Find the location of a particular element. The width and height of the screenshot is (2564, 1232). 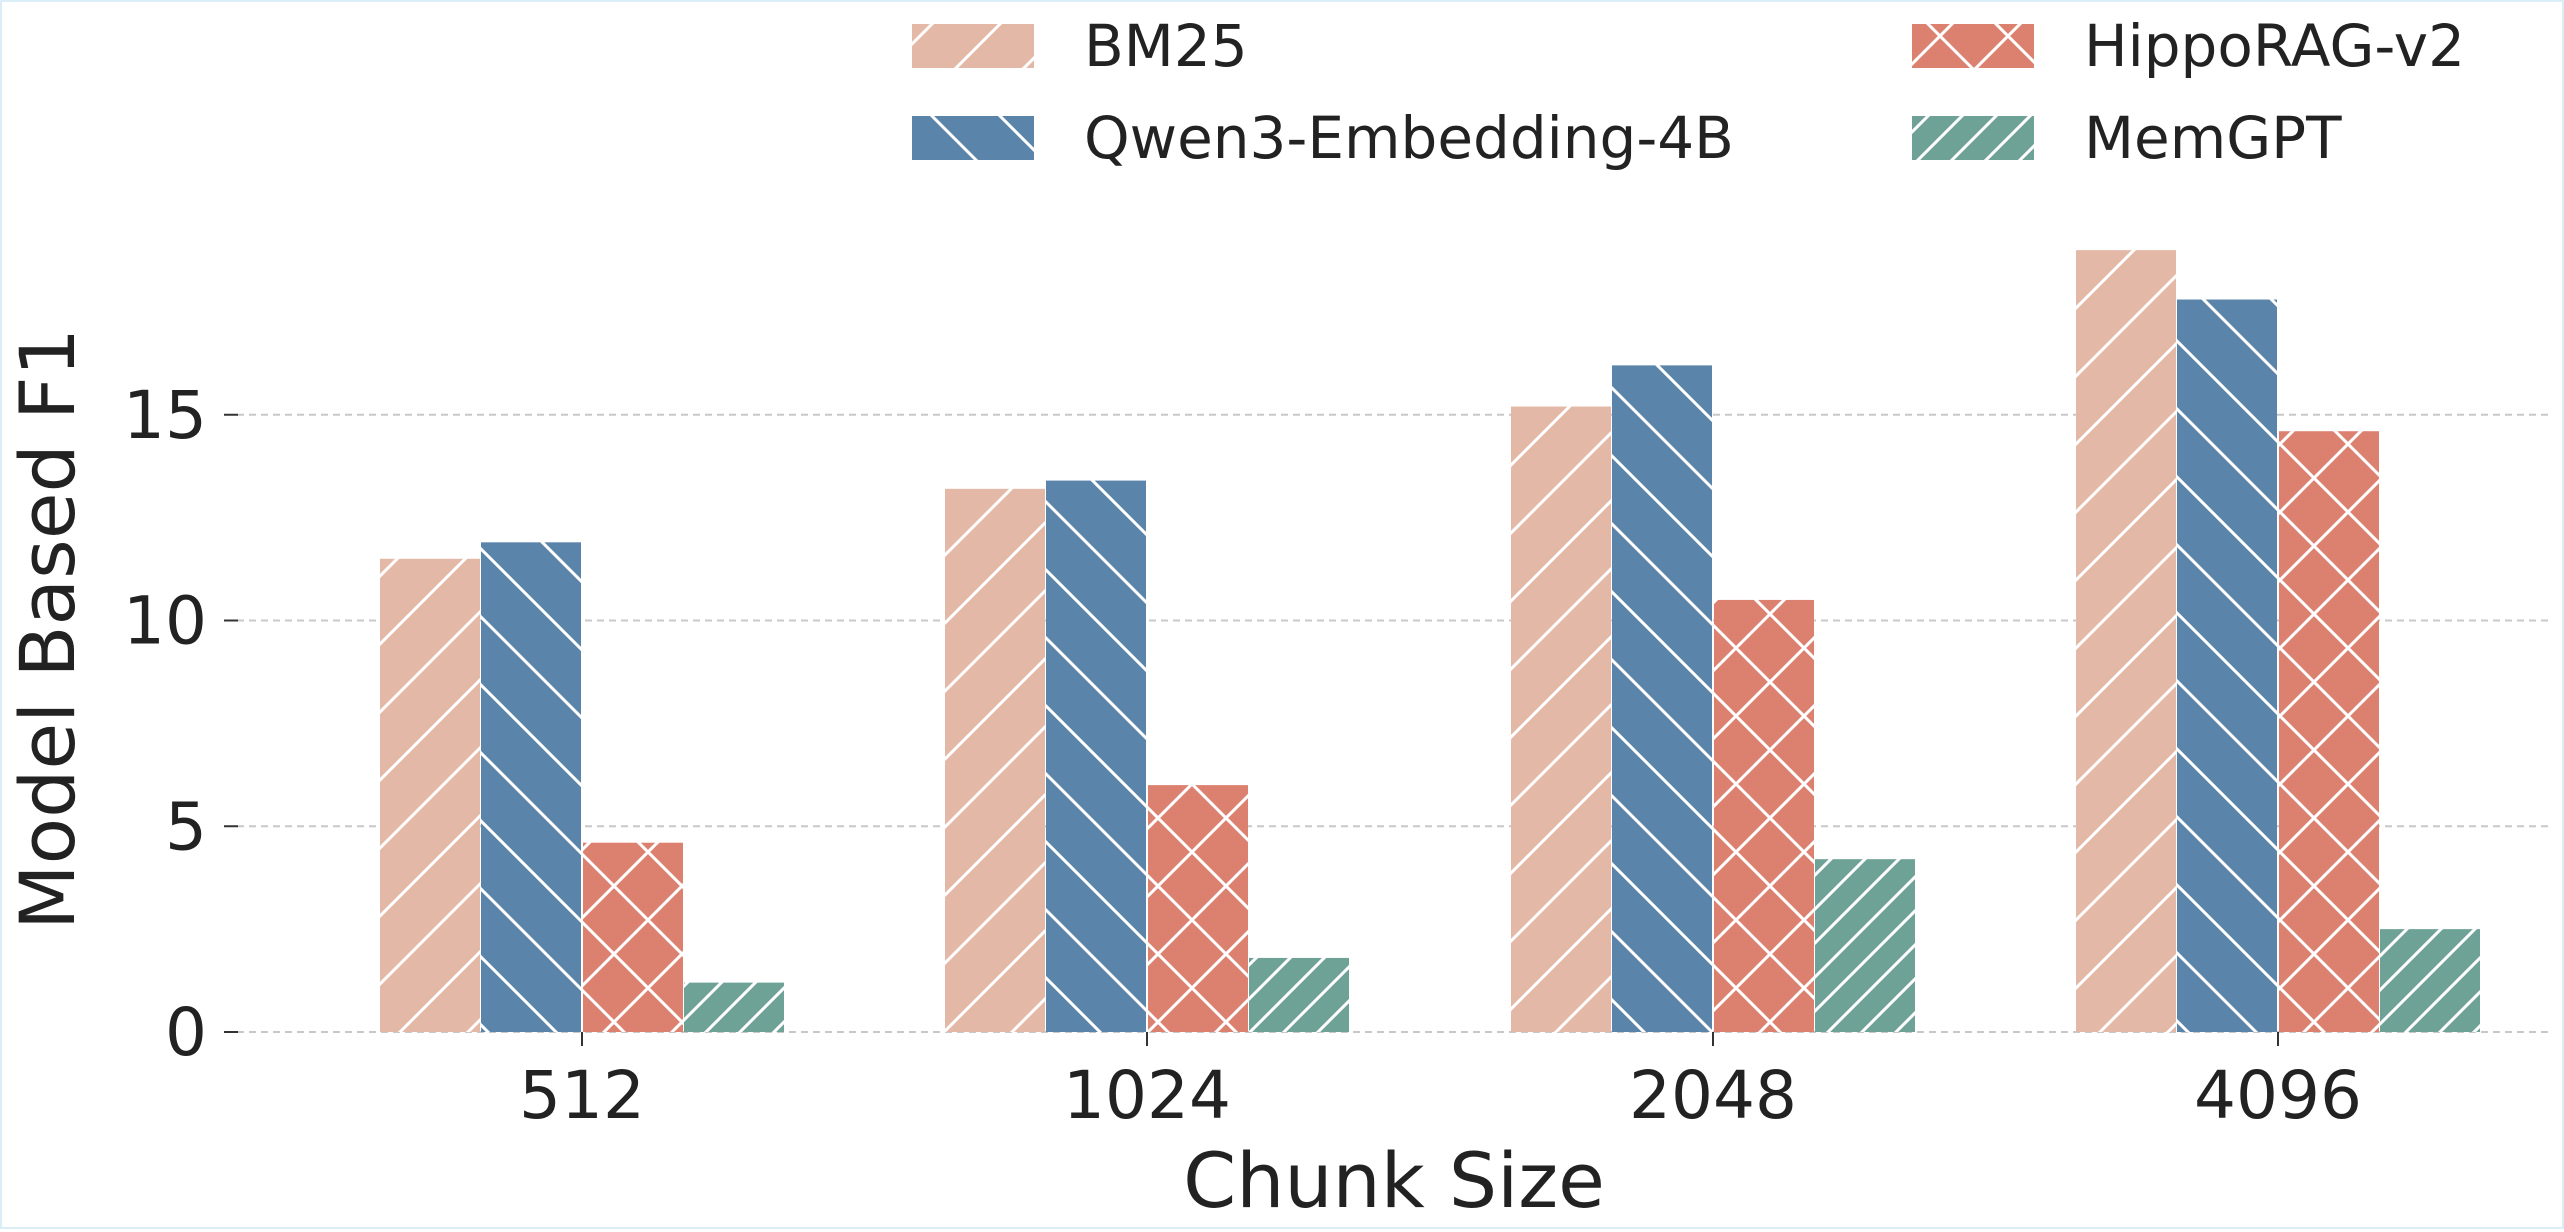

x-tick-label-2048: 2048 is located at coordinates (1713, 1095).